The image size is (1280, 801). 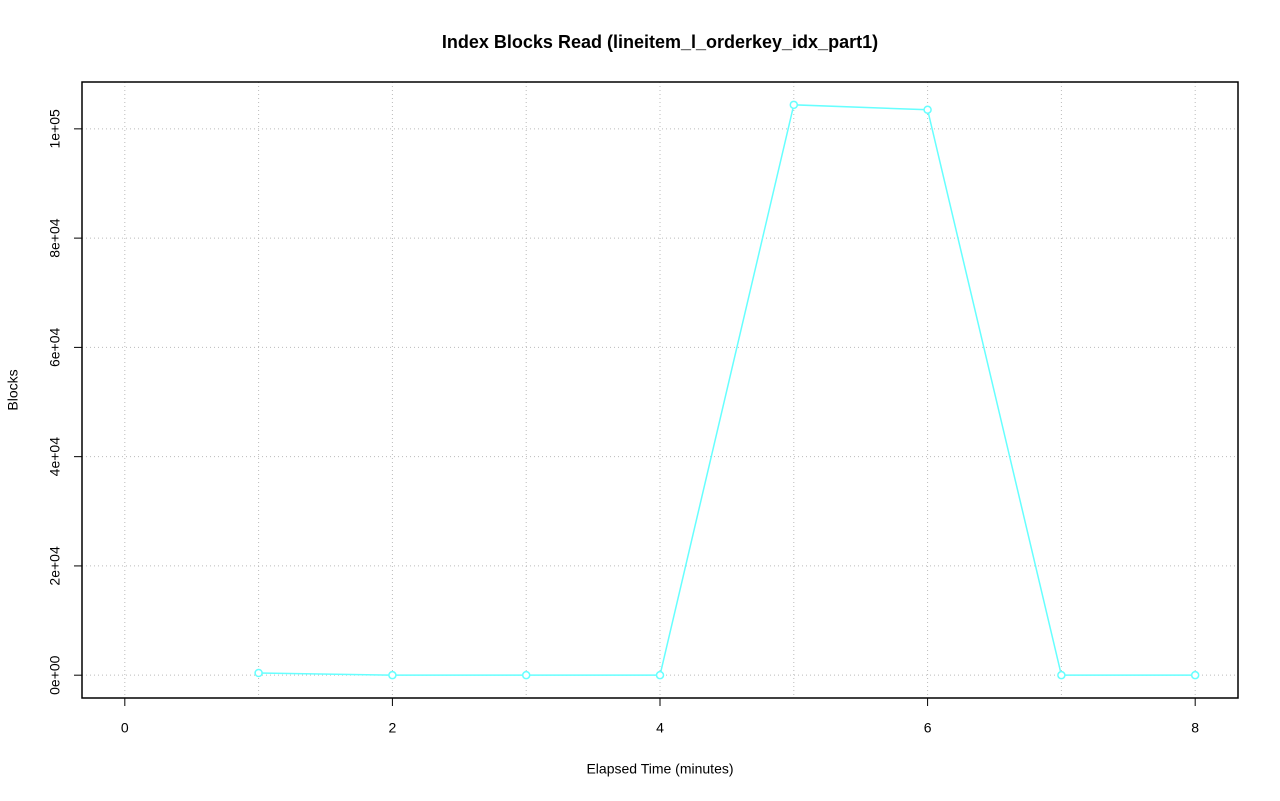 I want to click on x-tick-label: 0, so click(x=125, y=728).